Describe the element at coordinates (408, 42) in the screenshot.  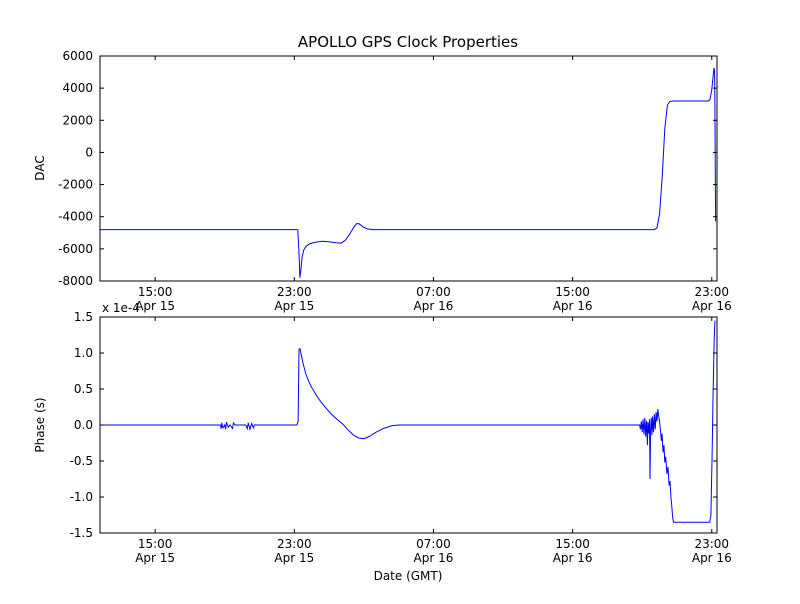
I see `chart-title: APOLLO GPS Clock Properties` at that location.